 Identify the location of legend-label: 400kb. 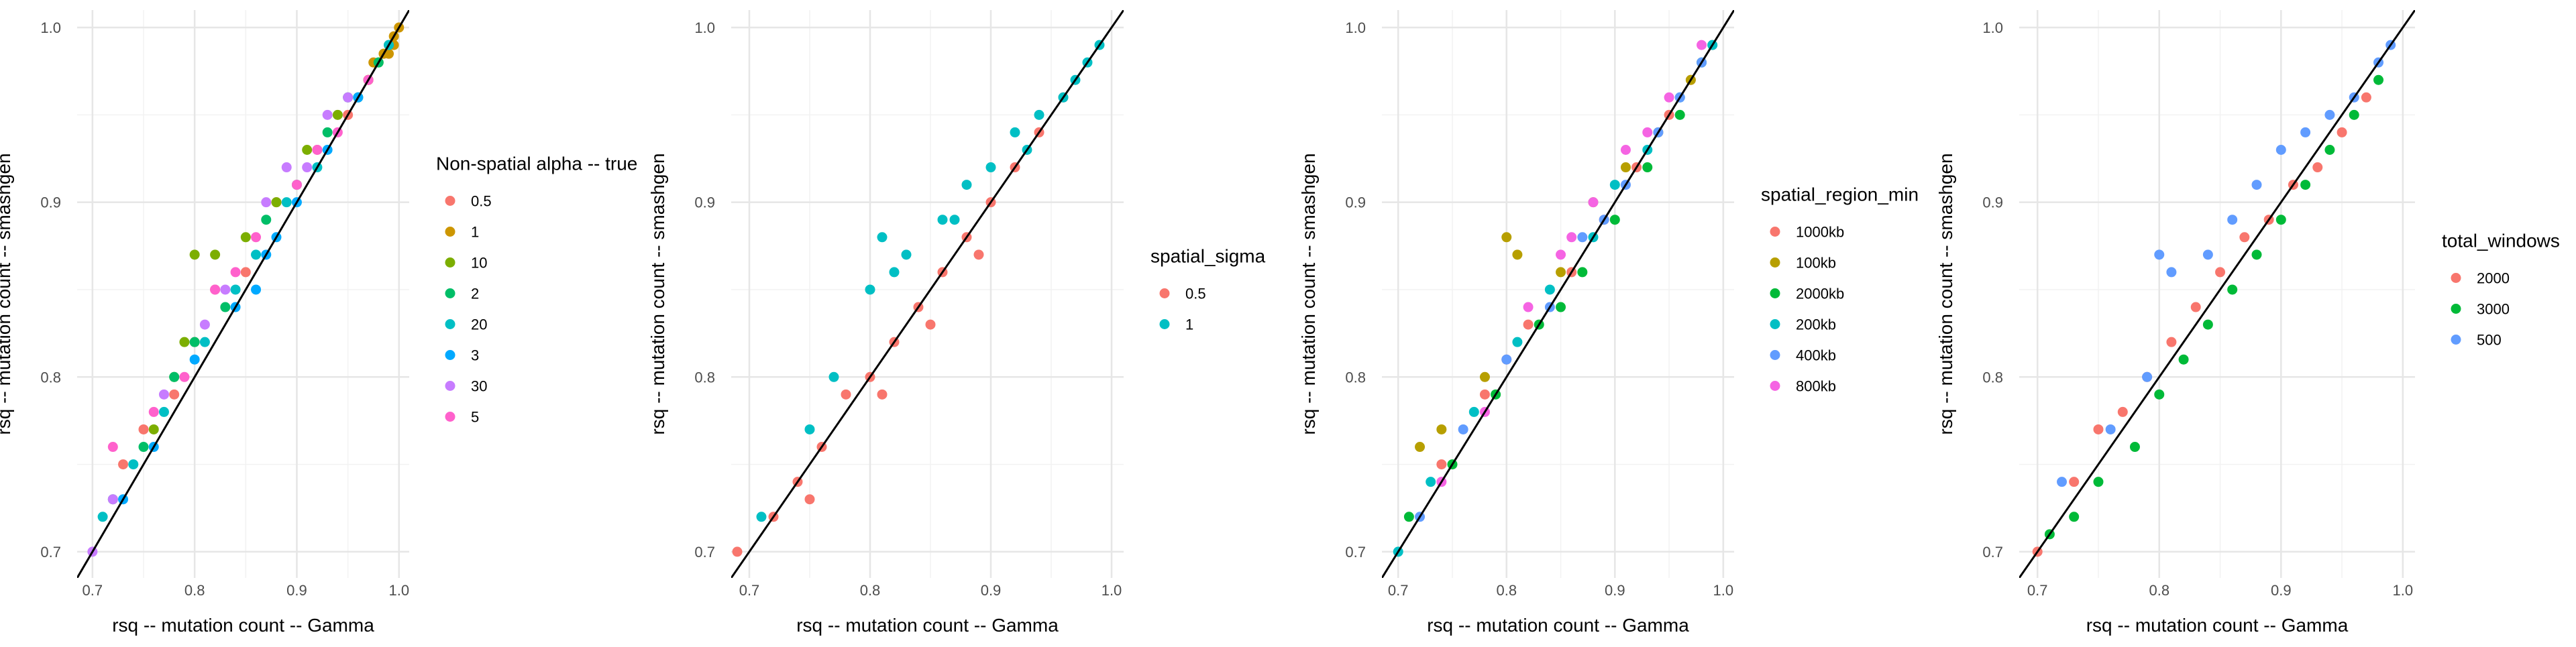
(1816, 356).